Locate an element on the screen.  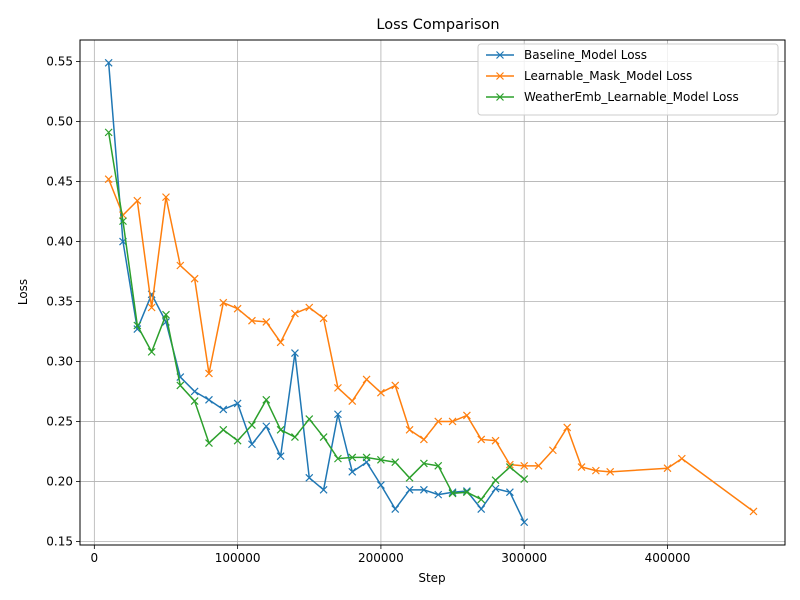
y-tick-label: 0.50 is located at coordinates (59, 122).